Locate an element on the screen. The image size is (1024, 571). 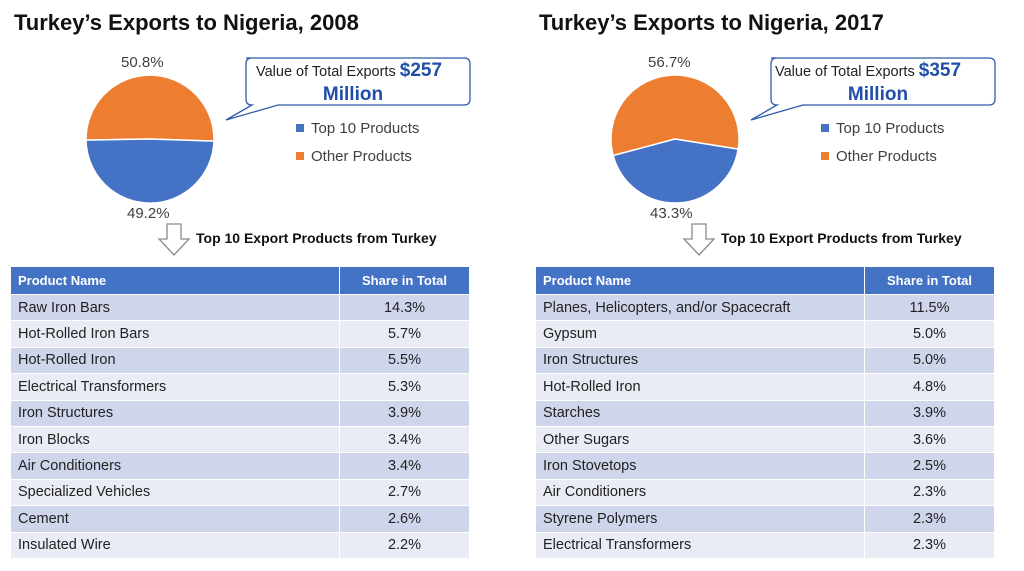
table-row: Hot-Rolled Iron Bars 5.7% is located at coordinates (240, 334).